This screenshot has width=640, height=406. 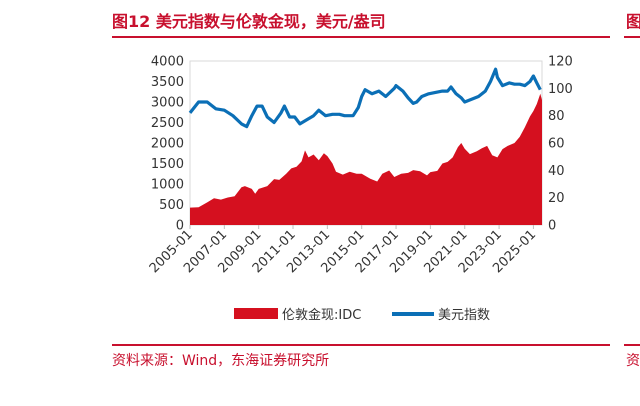 What do you see at coordinates (552, 226) in the screenshot?
I see `right-tick-label: 0` at bounding box center [552, 226].